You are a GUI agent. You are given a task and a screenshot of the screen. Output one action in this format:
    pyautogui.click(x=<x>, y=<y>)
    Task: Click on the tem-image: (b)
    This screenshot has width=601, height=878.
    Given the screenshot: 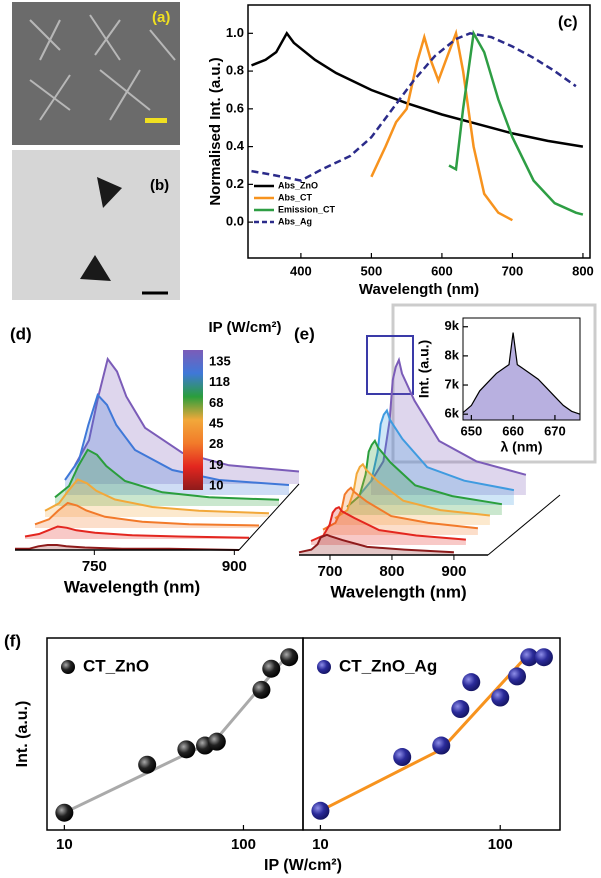 What is the action you would take?
    pyautogui.click(x=96, y=225)
    